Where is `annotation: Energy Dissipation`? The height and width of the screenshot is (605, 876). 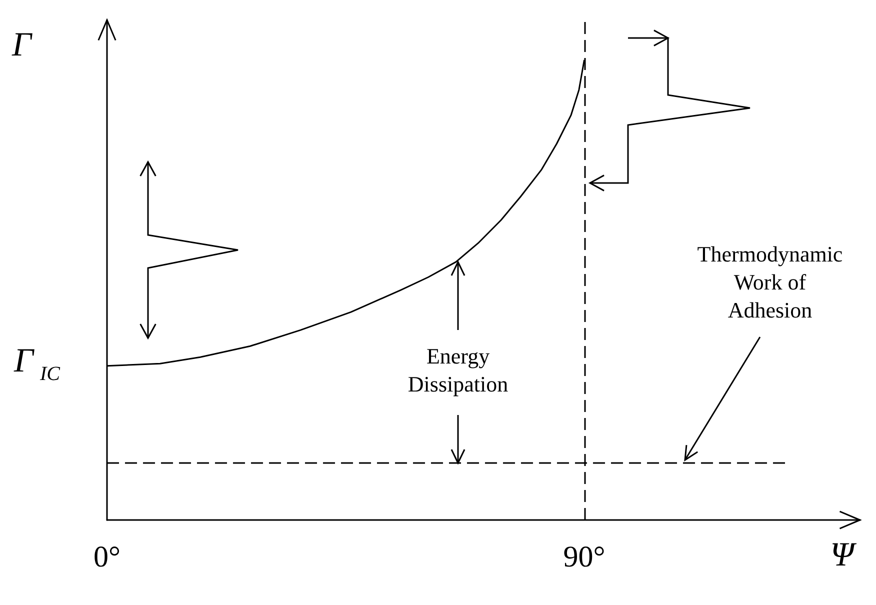 annotation: Energy Dissipation is located at coordinates (458, 370).